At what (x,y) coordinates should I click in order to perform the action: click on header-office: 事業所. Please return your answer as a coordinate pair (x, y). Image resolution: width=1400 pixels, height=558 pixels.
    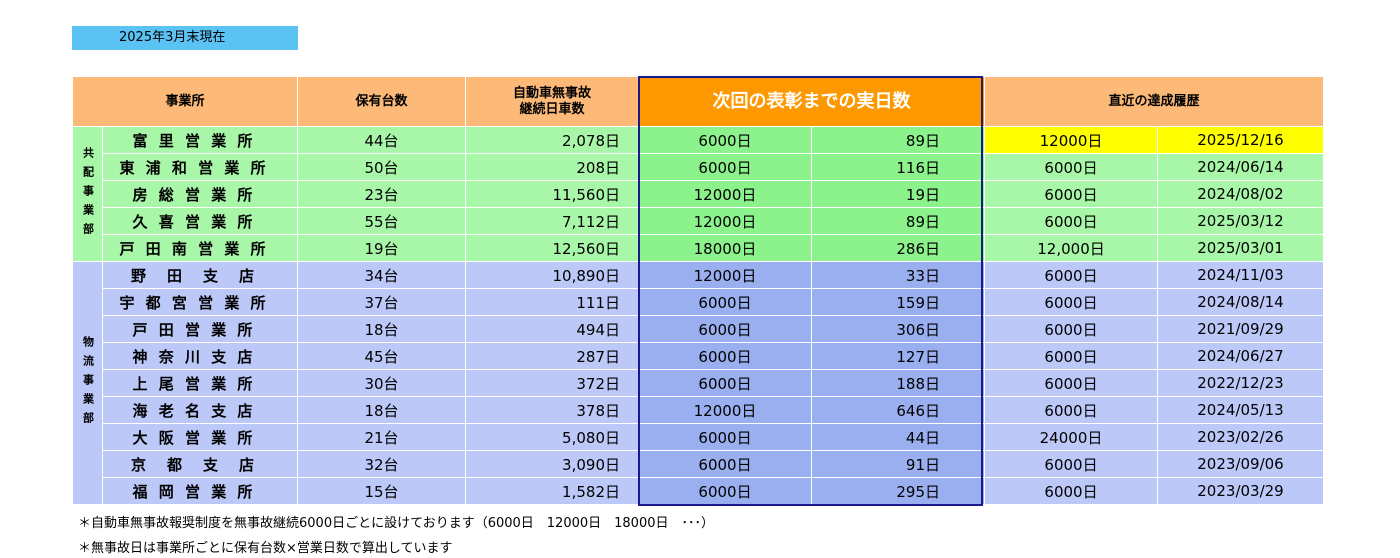
    Looking at the image, I should click on (185, 101).